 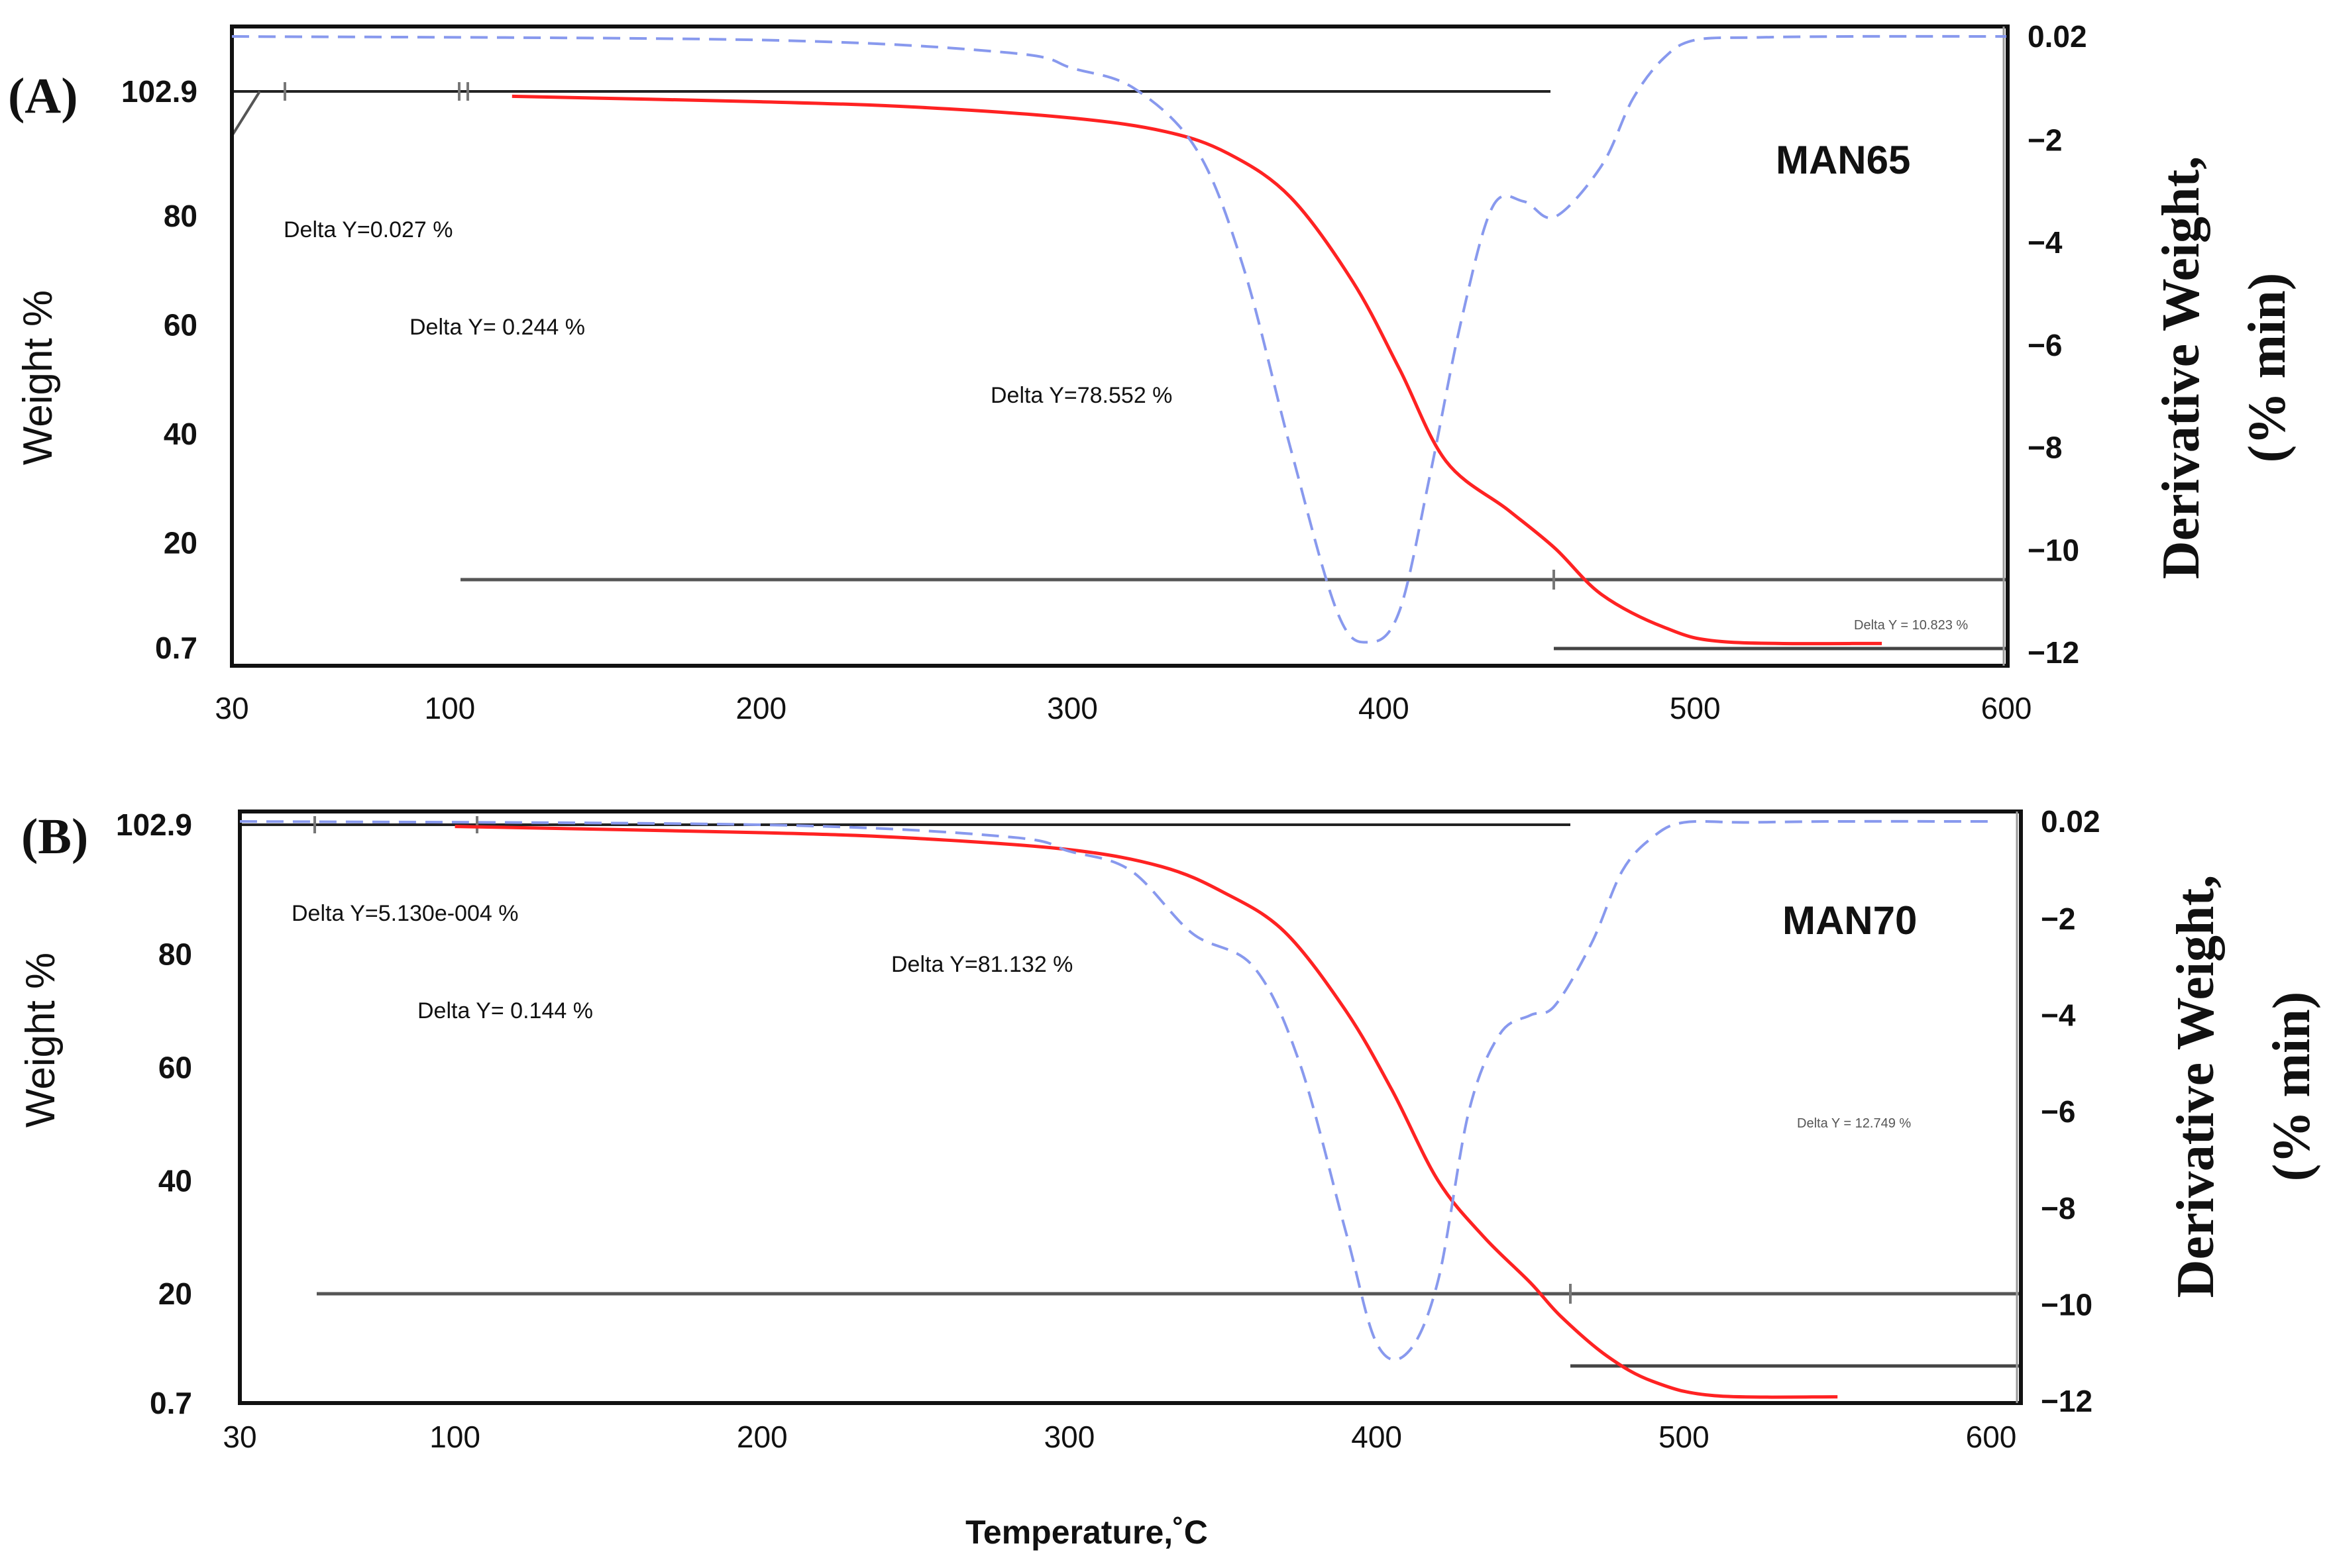 What do you see at coordinates (2058, 1016) in the screenshot?
I see `panel-b-right-tick-label: −4` at bounding box center [2058, 1016].